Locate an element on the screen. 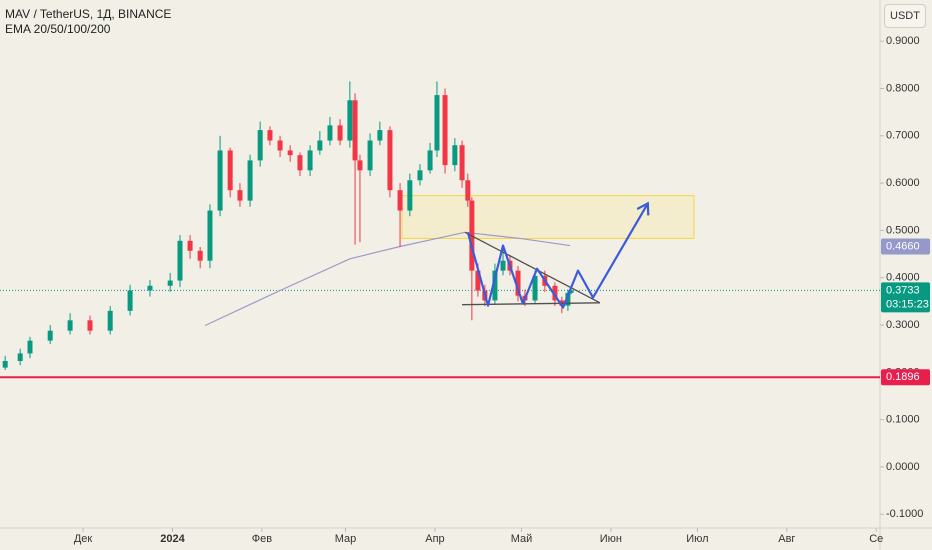 The width and height of the screenshot is (932, 550). y-tick-label: 0.5000 is located at coordinates (903, 230).